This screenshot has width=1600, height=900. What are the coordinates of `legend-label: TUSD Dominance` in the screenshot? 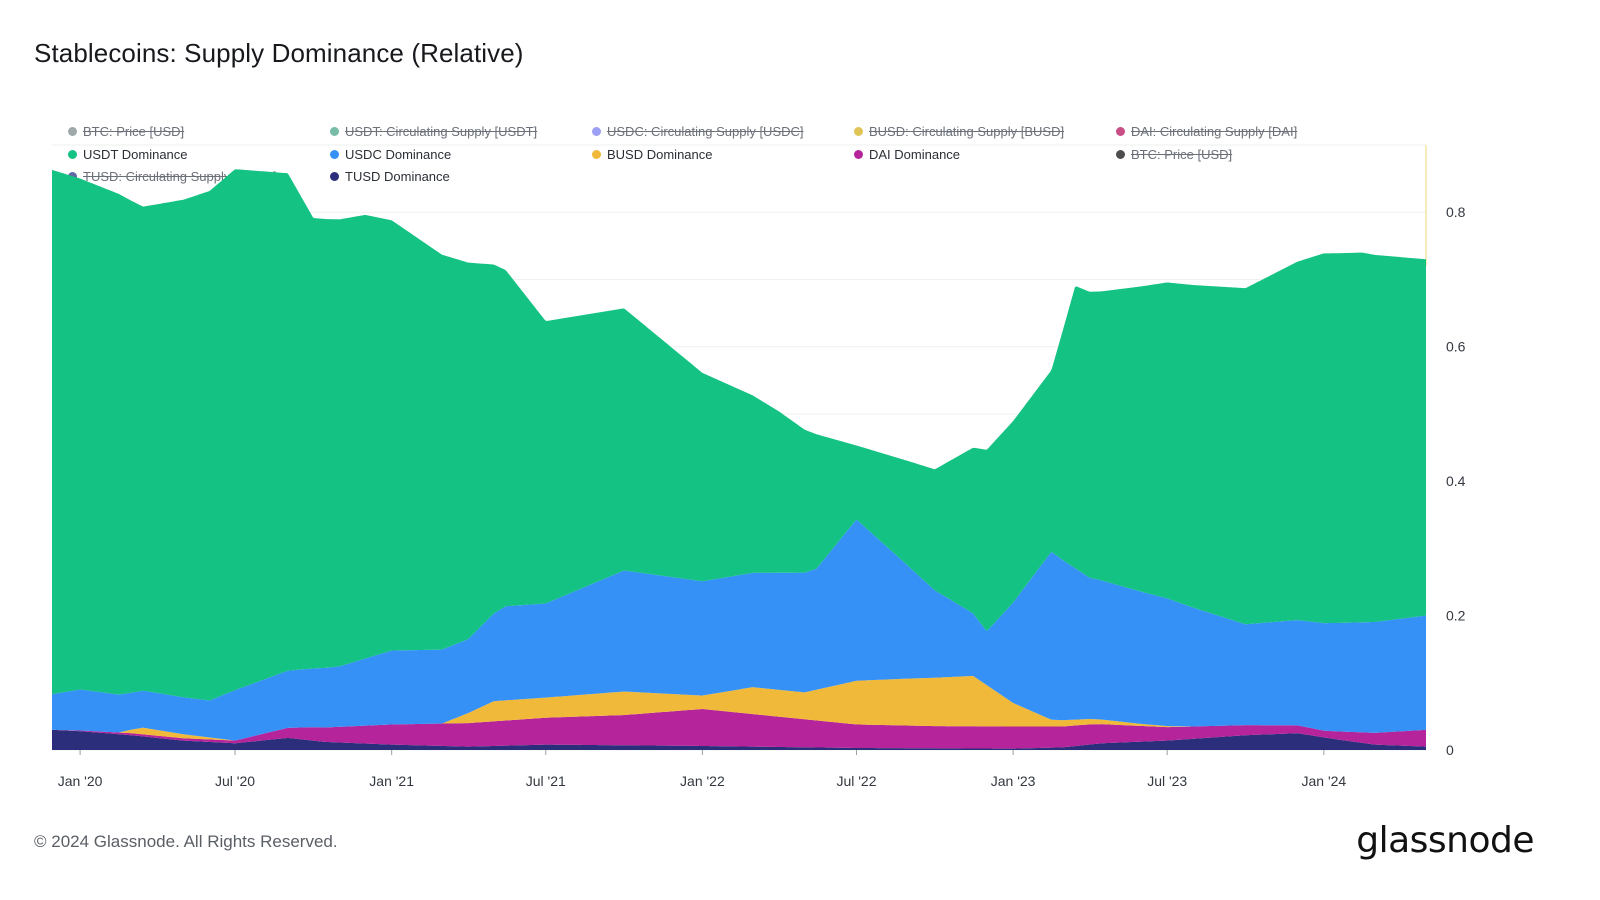 It's located at (397, 176).